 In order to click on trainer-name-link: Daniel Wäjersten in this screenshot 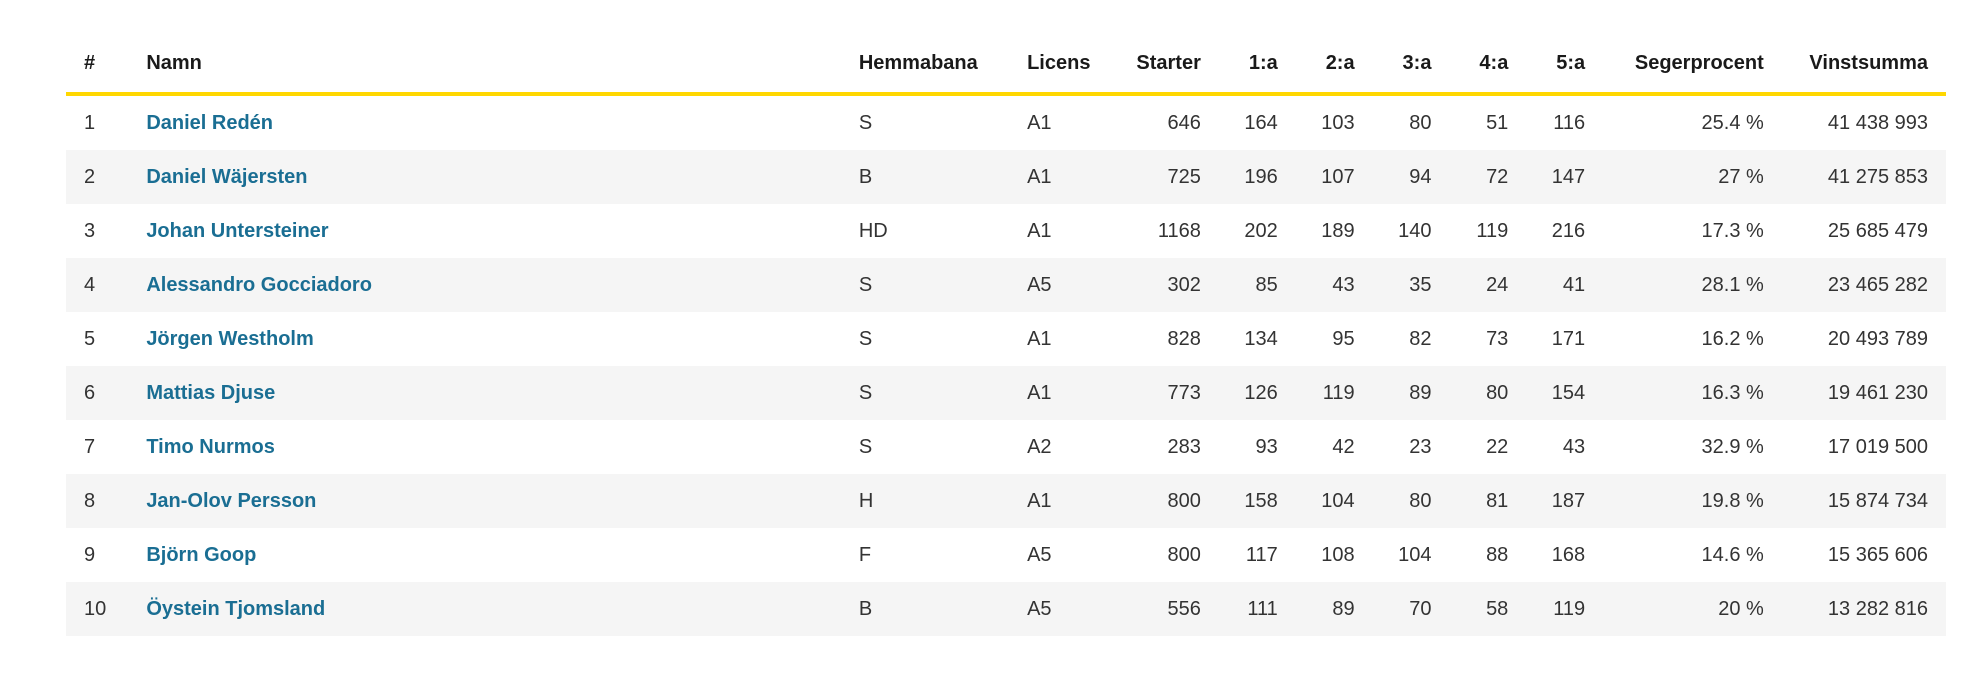, I will do `click(227, 176)`.